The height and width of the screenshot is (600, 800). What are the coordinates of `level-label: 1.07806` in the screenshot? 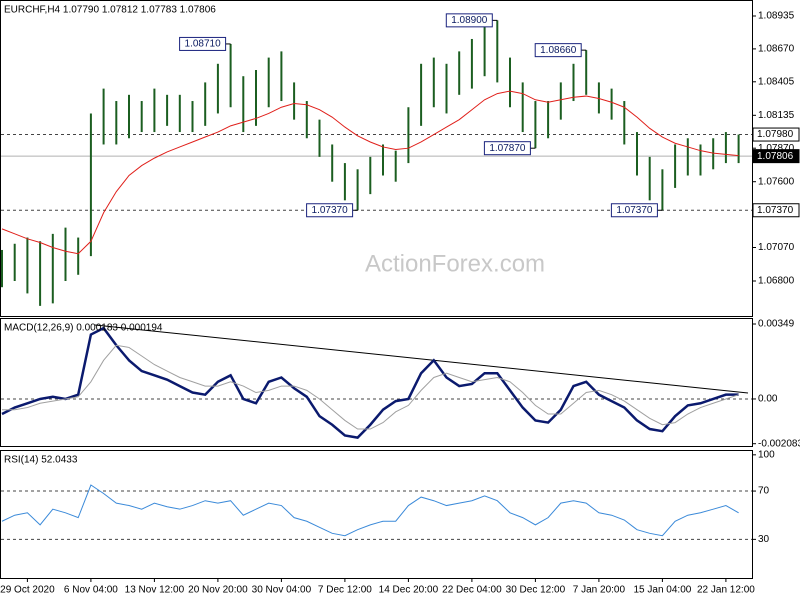 It's located at (775, 156).